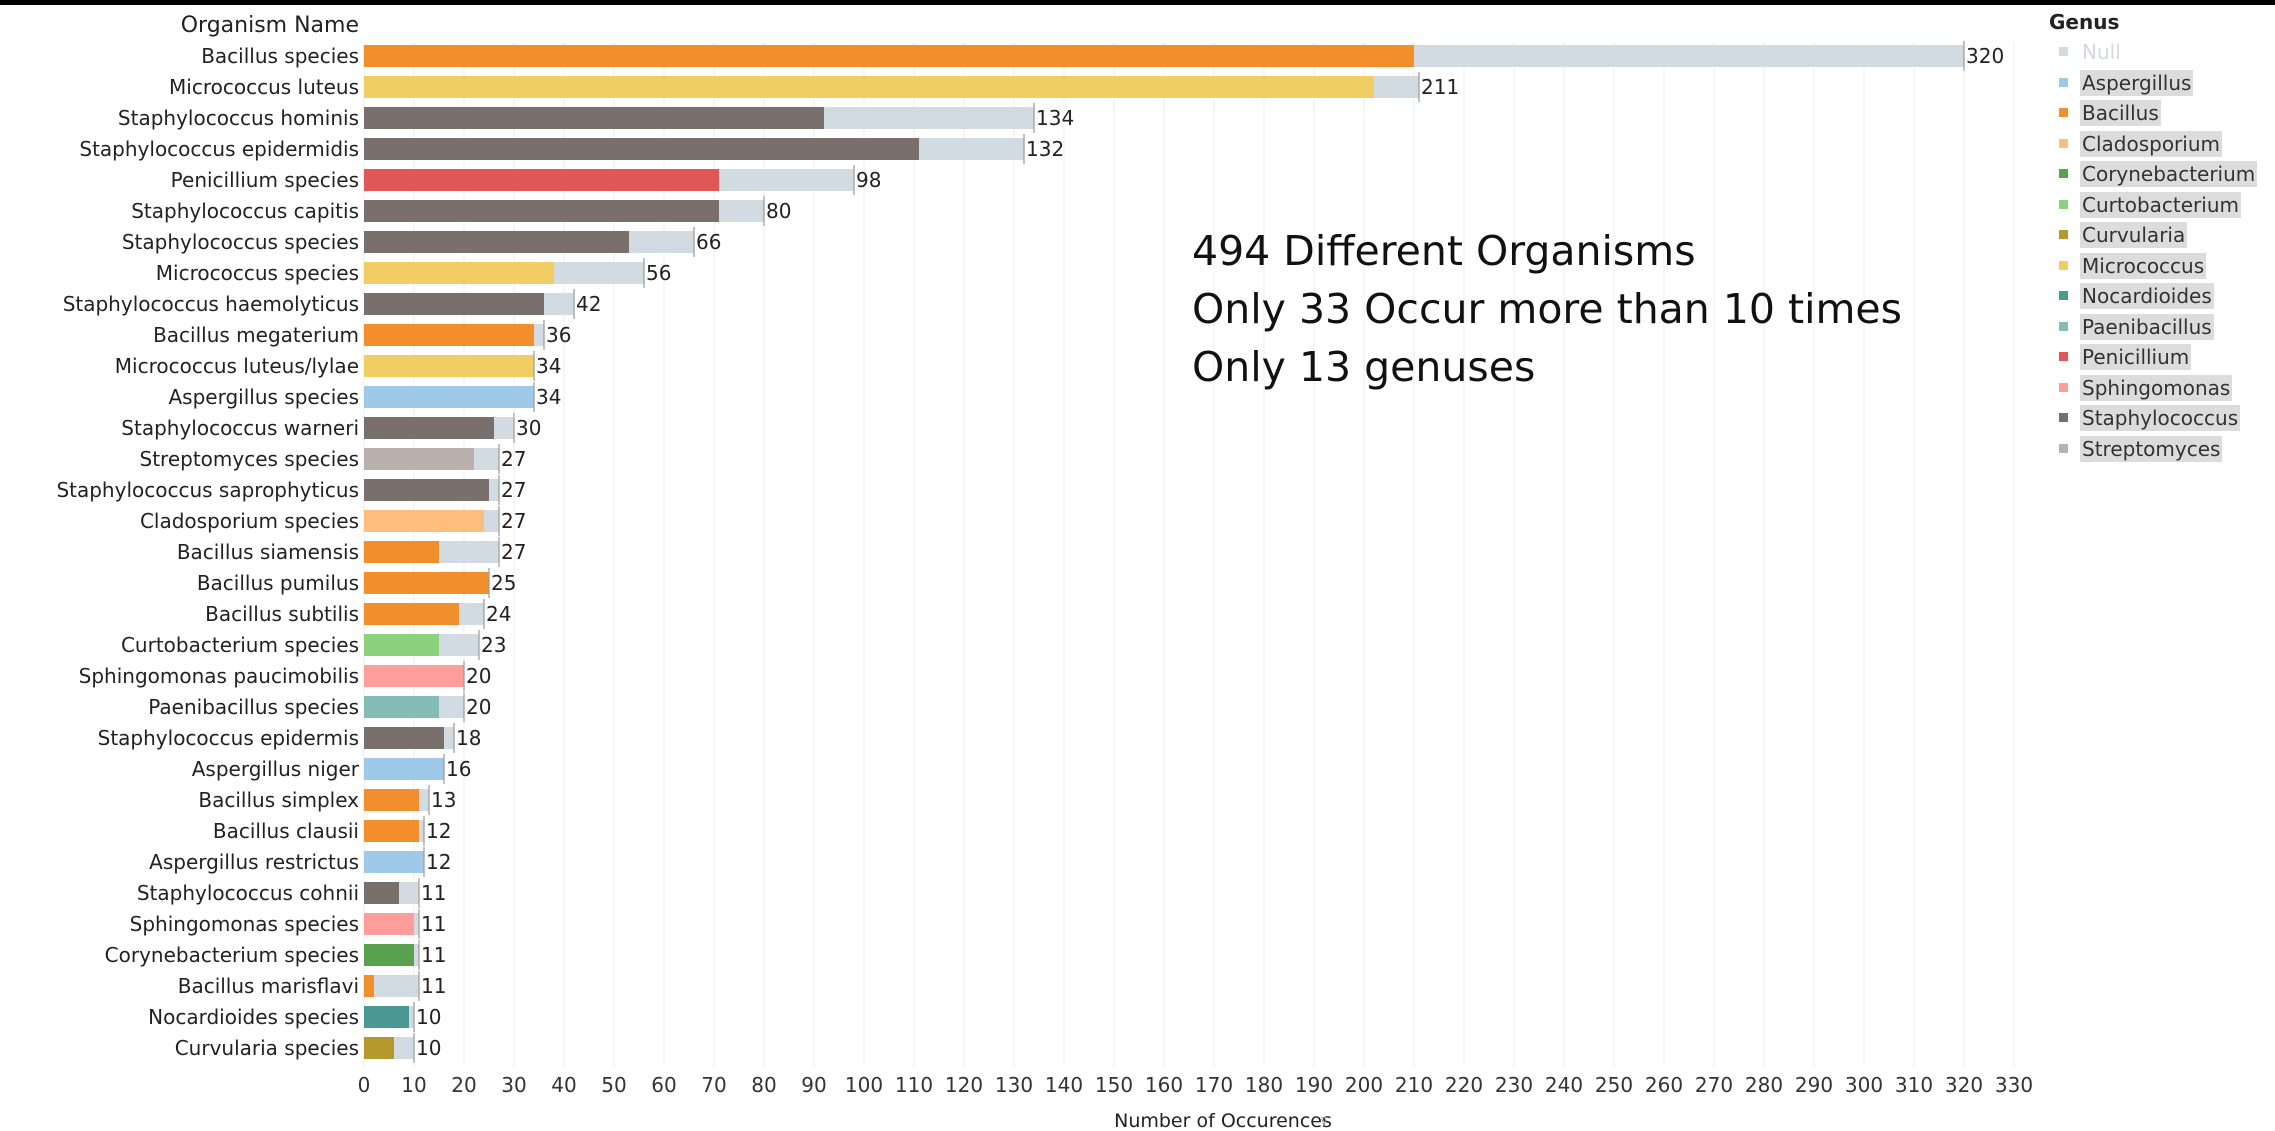  I want to click on x-tick-label: 180, so click(1264, 1085).